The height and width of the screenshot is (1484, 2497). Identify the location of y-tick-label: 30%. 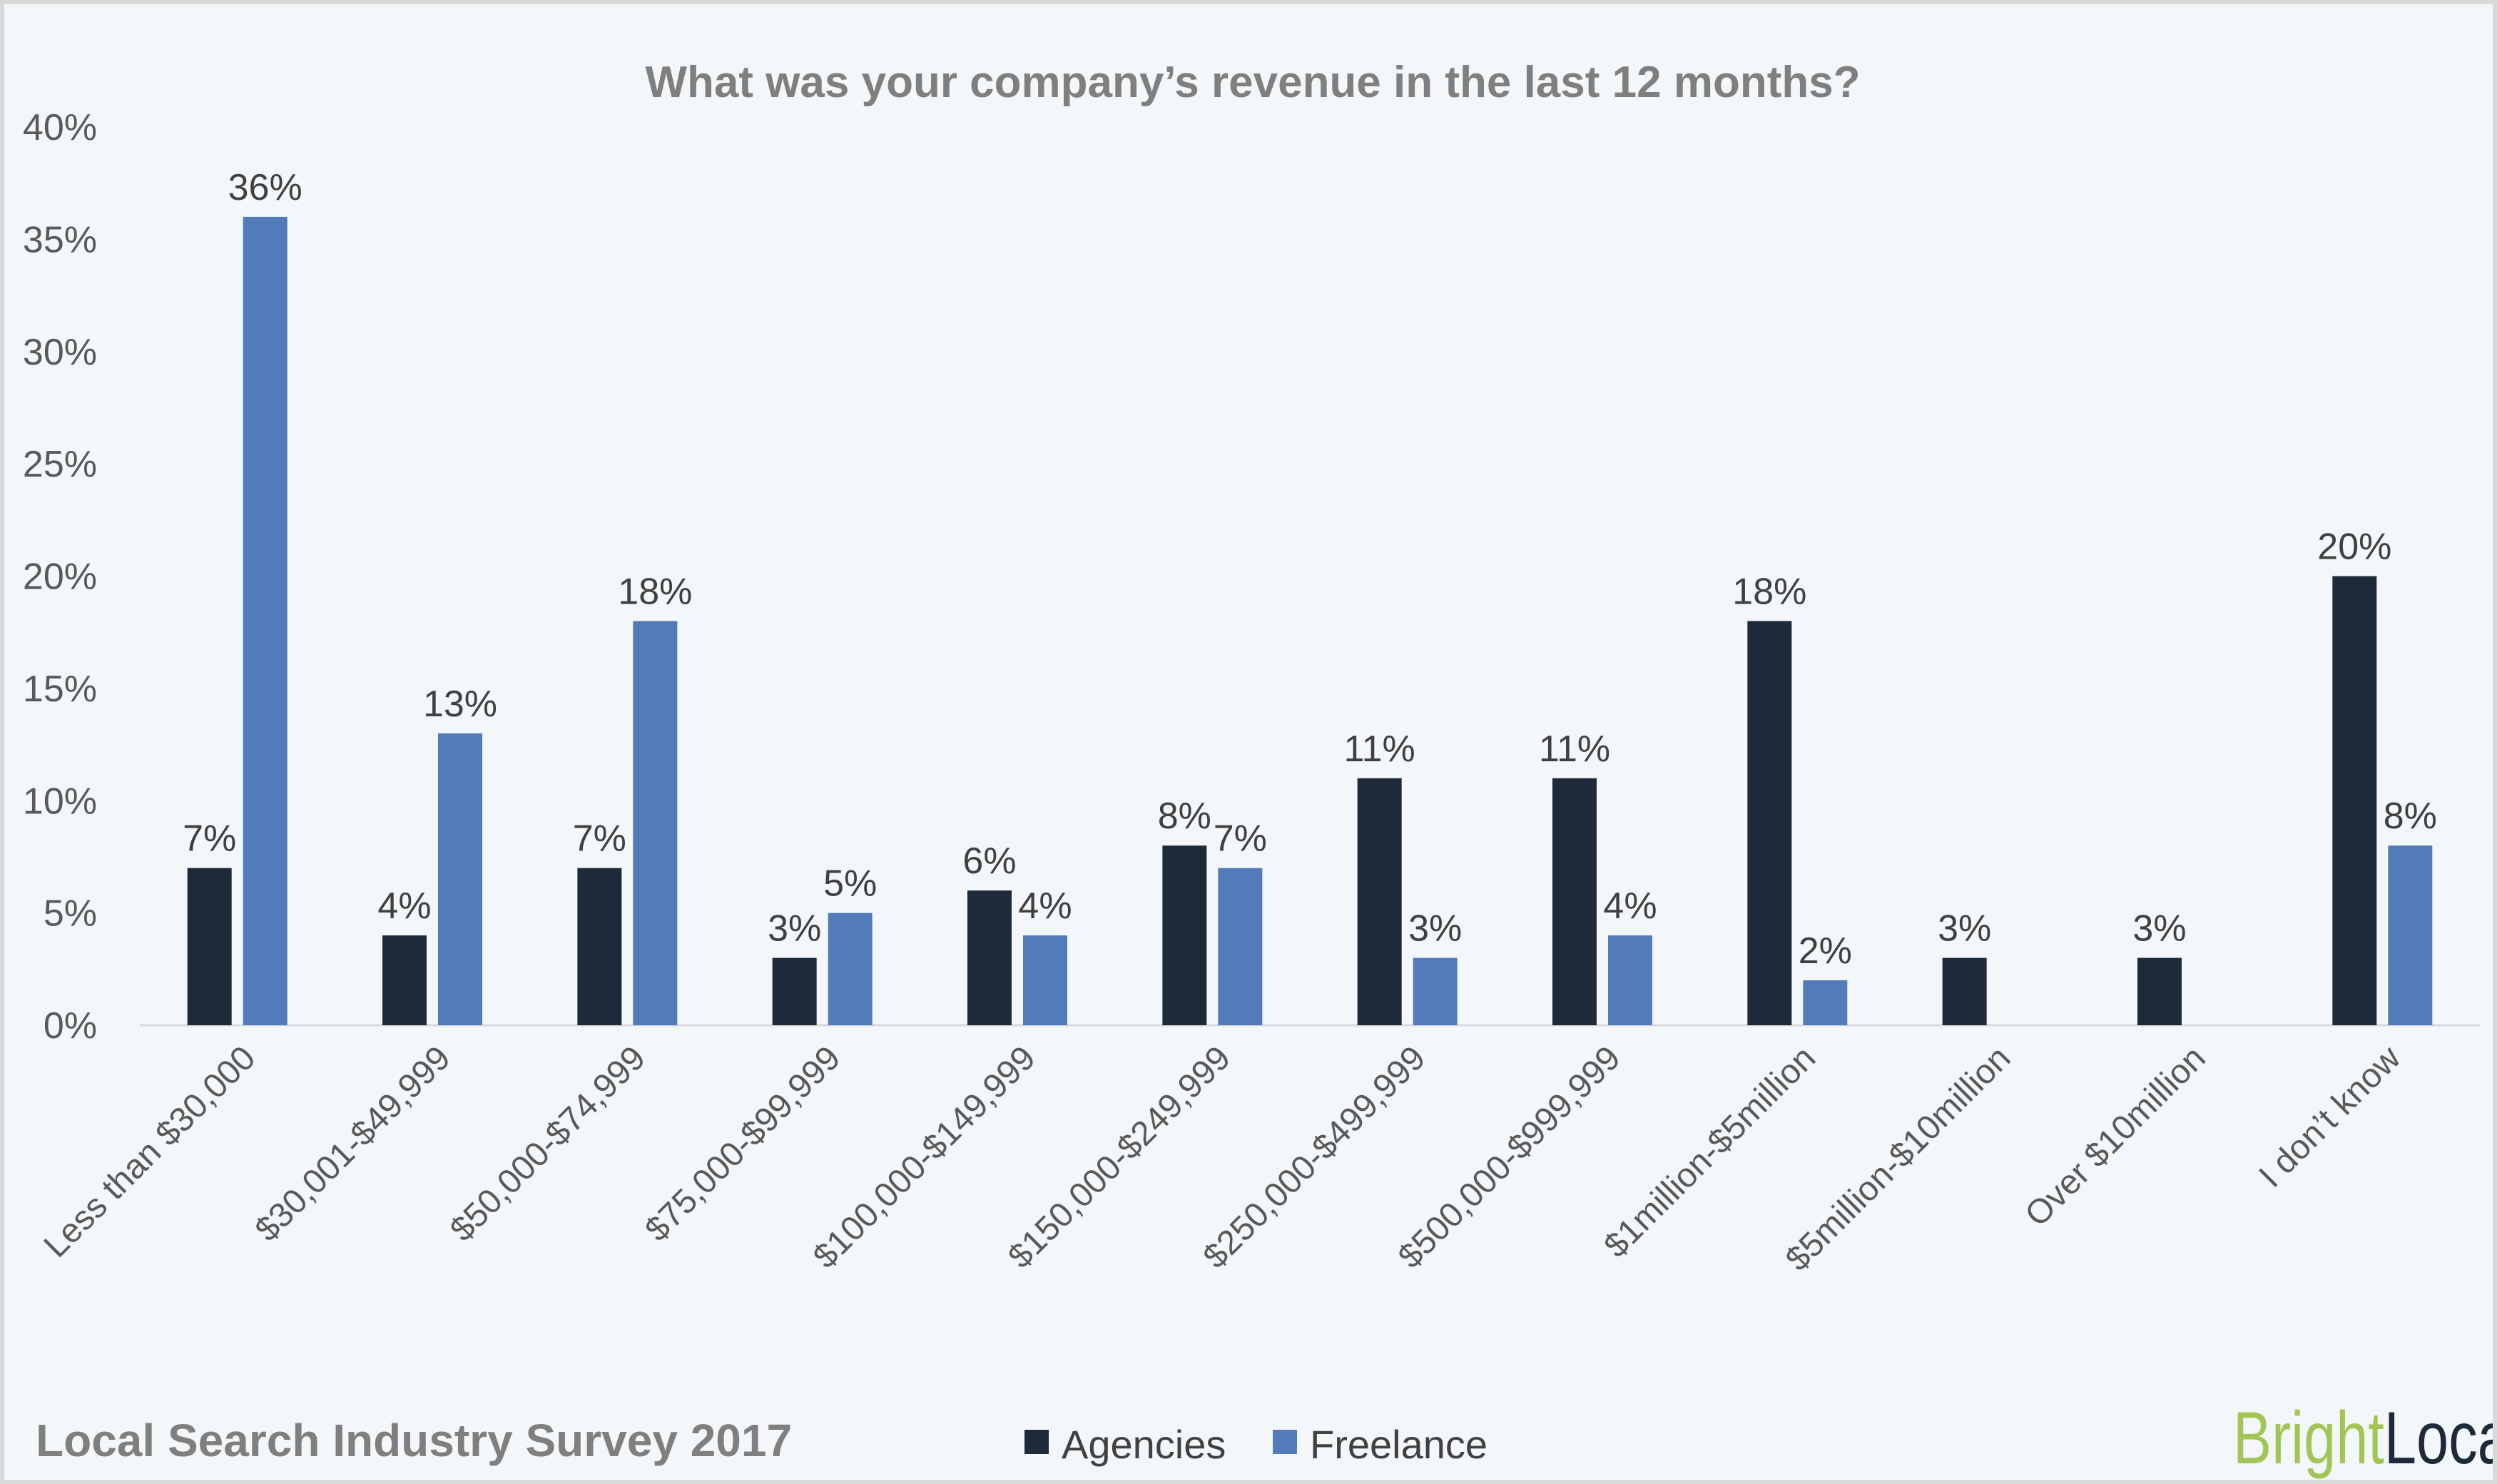
(60, 352).